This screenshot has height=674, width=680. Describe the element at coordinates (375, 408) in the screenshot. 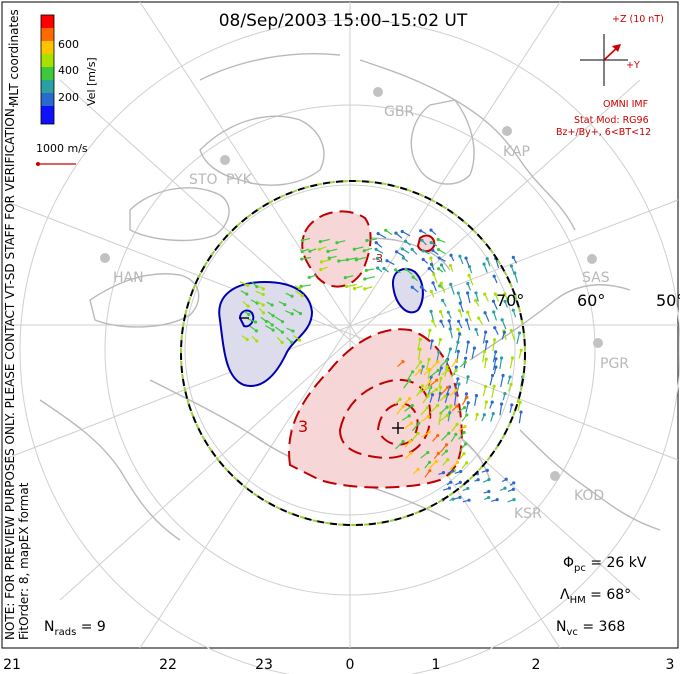

I see `positive-cell` at that location.